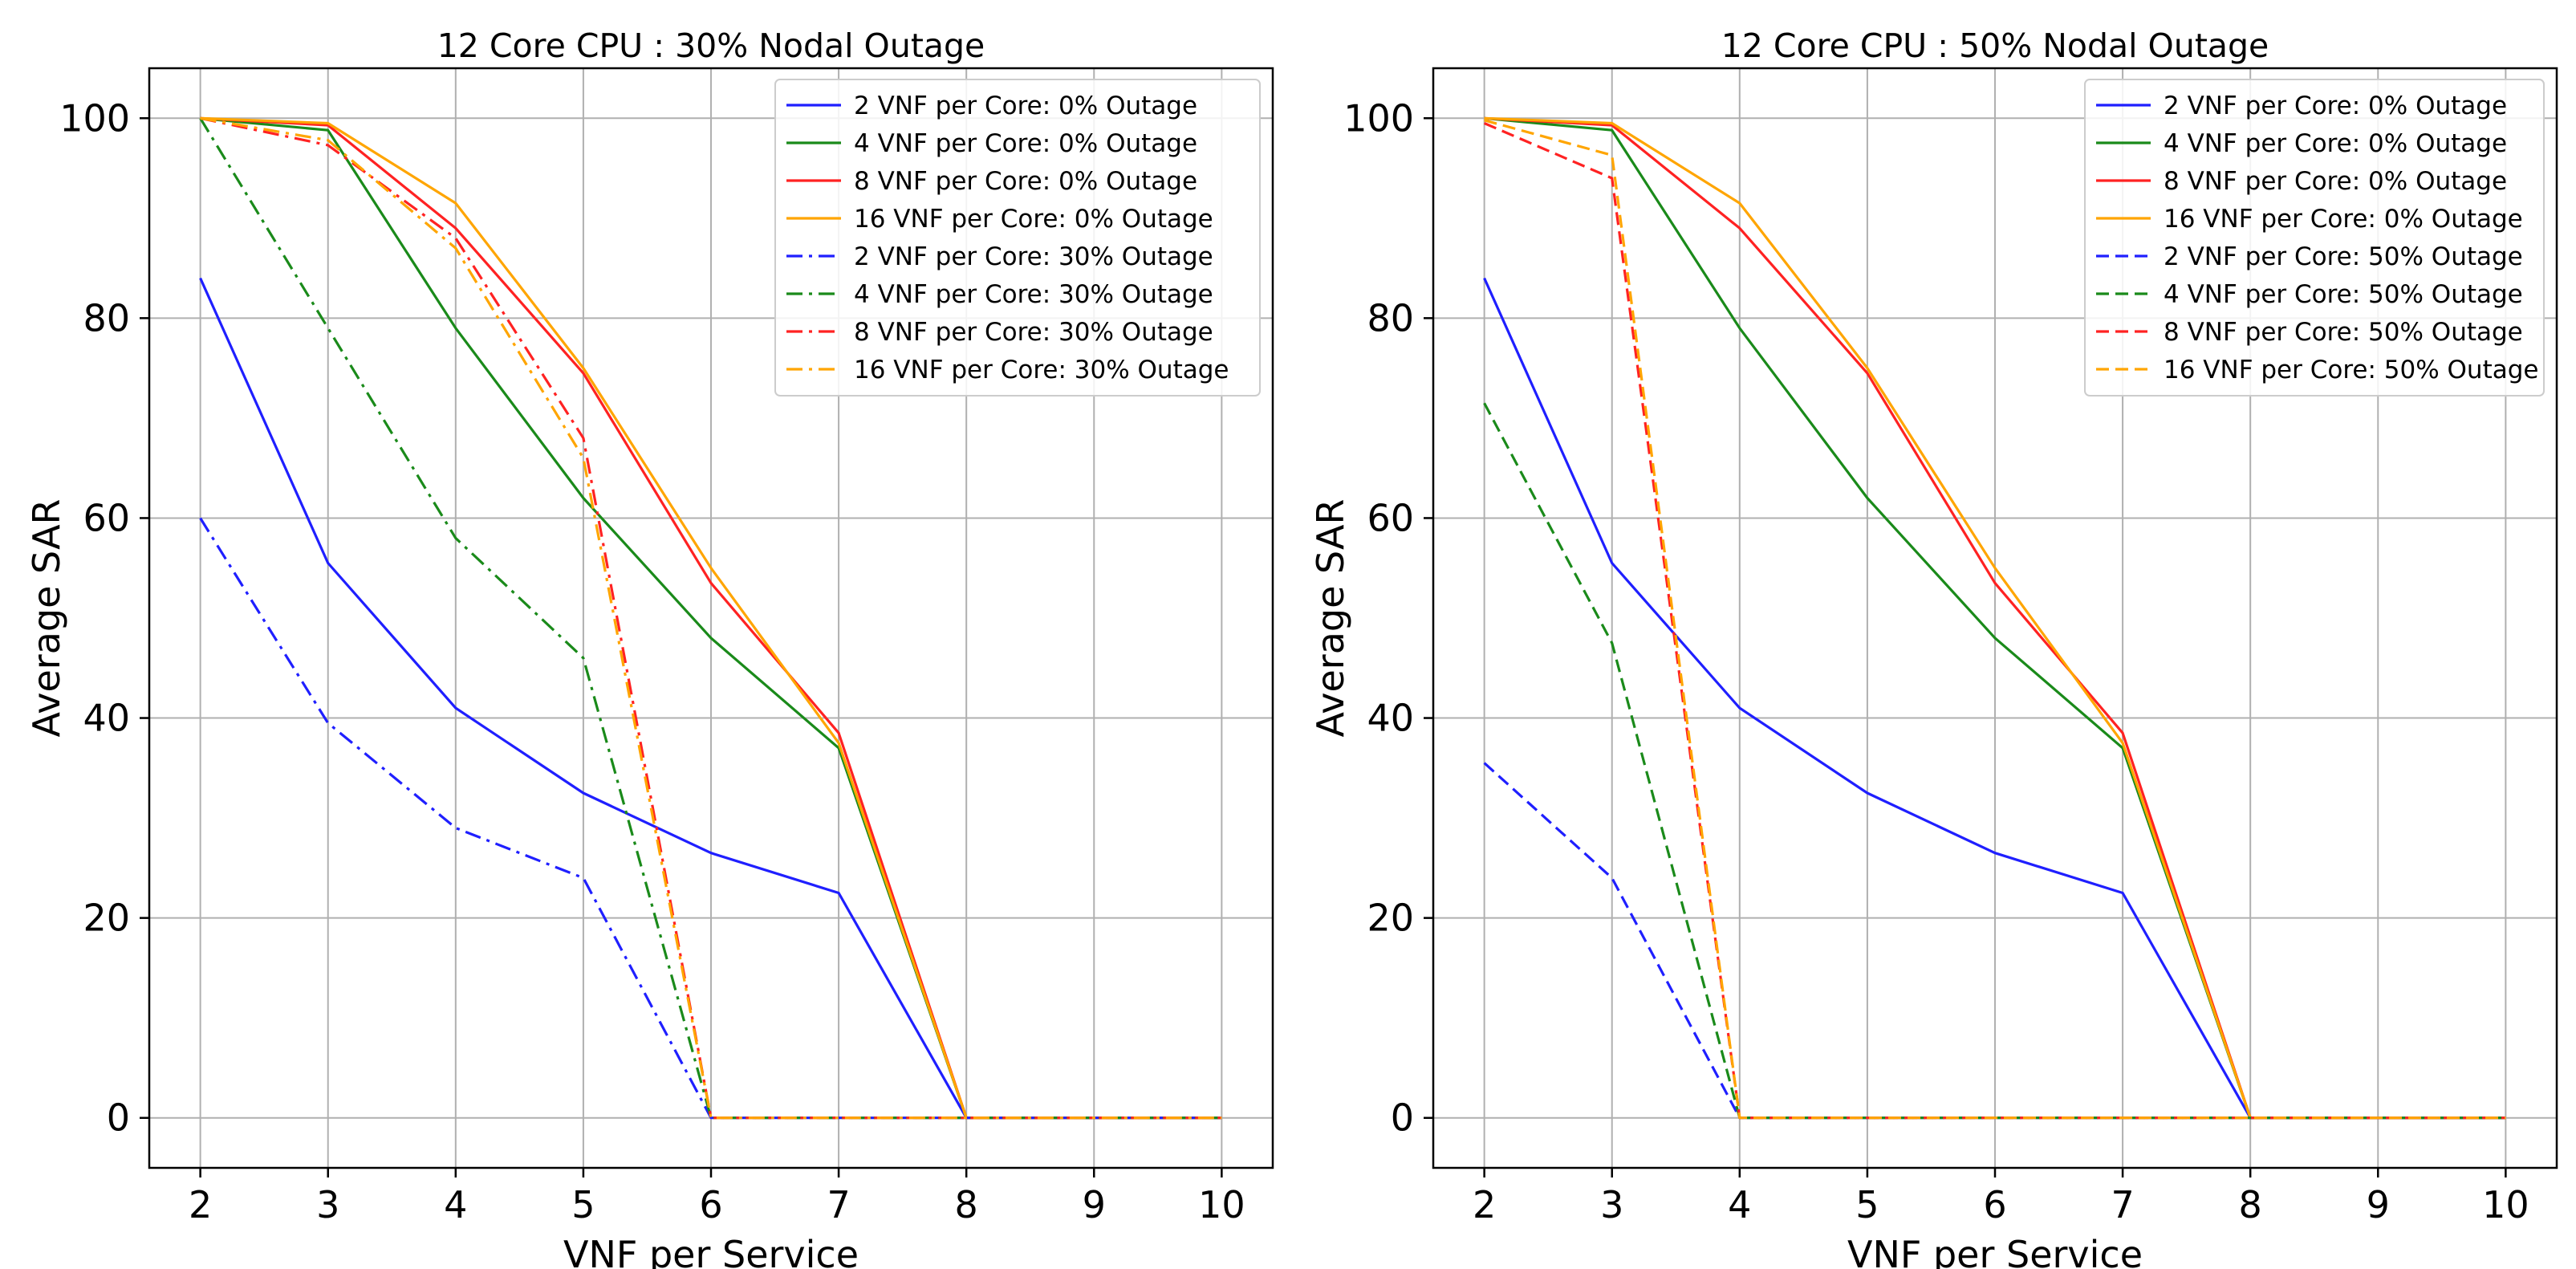 The height and width of the screenshot is (1269, 2576). I want to click on legend-entry: 2 VNF per Core: 50% Outage, so click(2343, 256).